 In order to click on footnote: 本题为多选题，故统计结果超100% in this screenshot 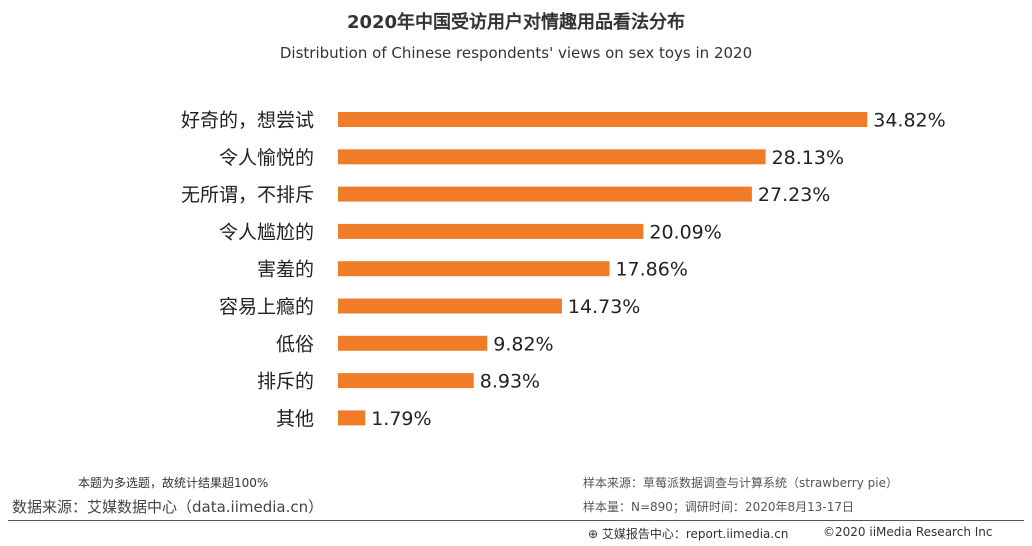, I will do `click(173, 483)`.